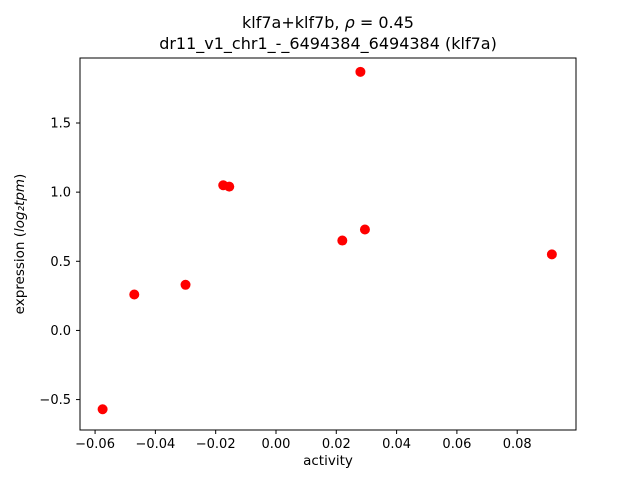 The image size is (640, 480). I want to click on x-tick-label: −0.02, so click(216, 444).